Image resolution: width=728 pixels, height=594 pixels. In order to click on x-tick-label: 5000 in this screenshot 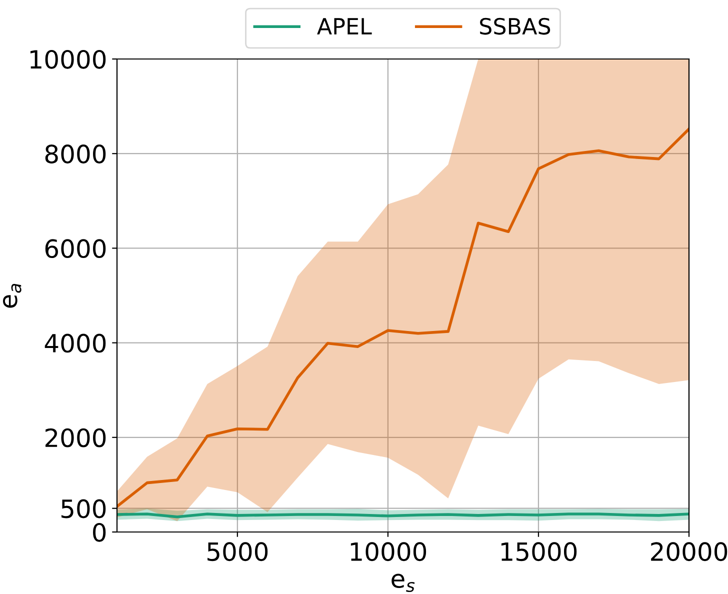, I will do `click(238, 552)`.